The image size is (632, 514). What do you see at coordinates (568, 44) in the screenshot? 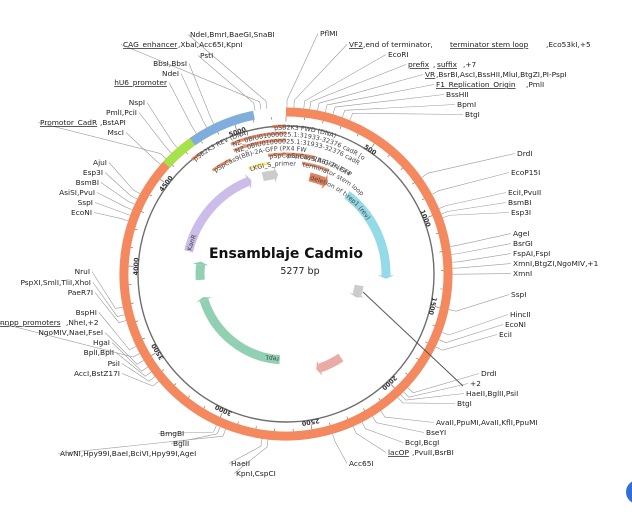
I see `enzyme-label: ,Eco53kI,+5` at bounding box center [568, 44].